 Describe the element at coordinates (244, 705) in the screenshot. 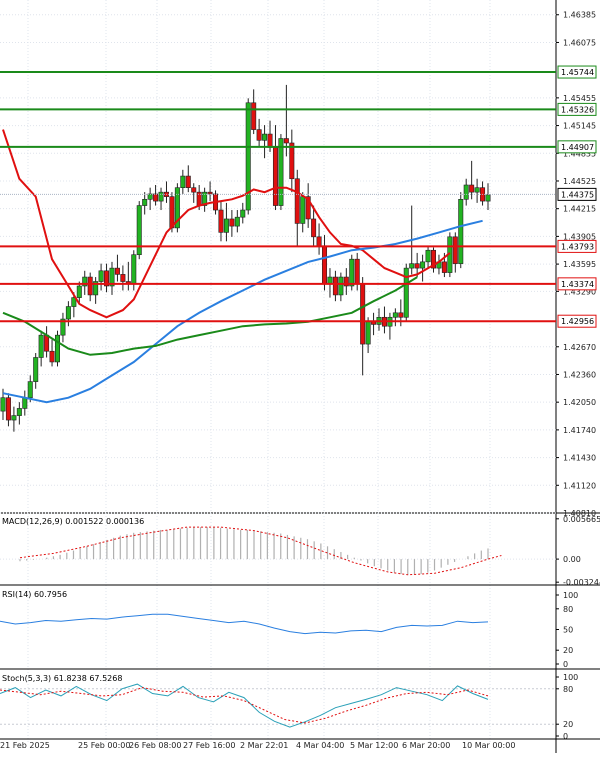

I see `stoch-k-line` at that location.